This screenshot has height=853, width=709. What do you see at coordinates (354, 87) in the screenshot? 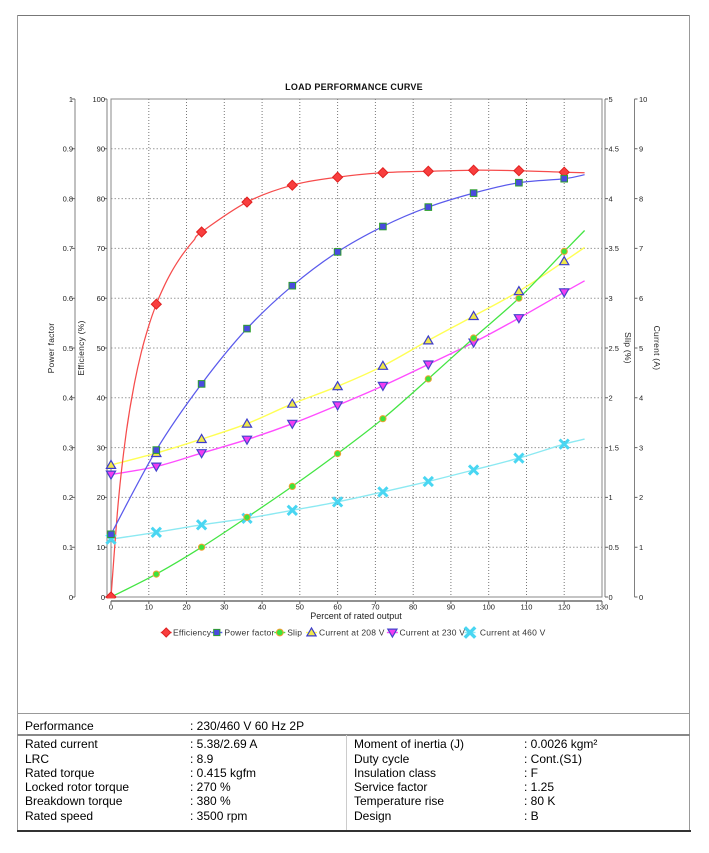
I see `svg-text: LOAD PERFORMANCE CURVE` at bounding box center [354, 87].